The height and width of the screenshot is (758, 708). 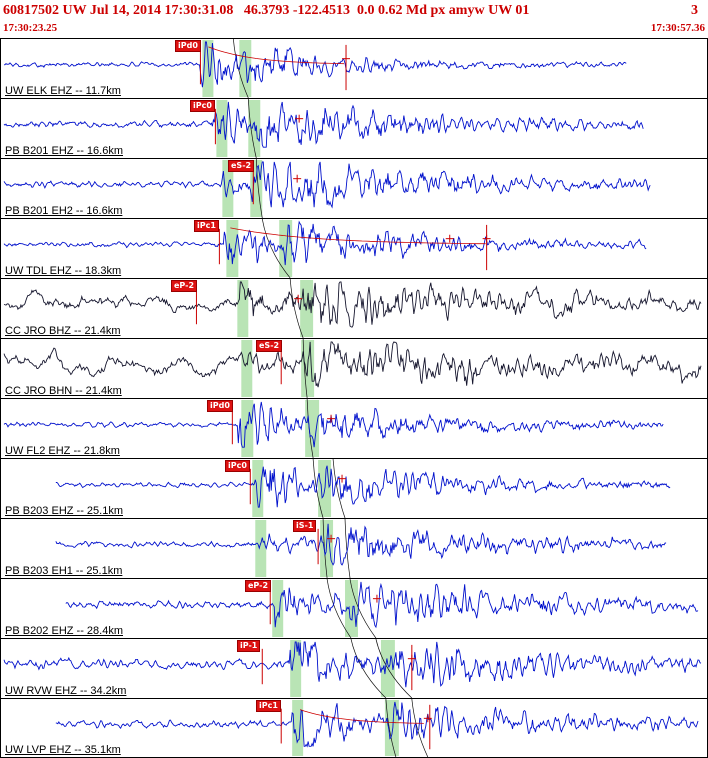 What do you see at coordinates (63, 331) in the screenshot?
I see `station-channel-label: CC JRO BHZ -- 21.4km` at bounding box center [63, 331].